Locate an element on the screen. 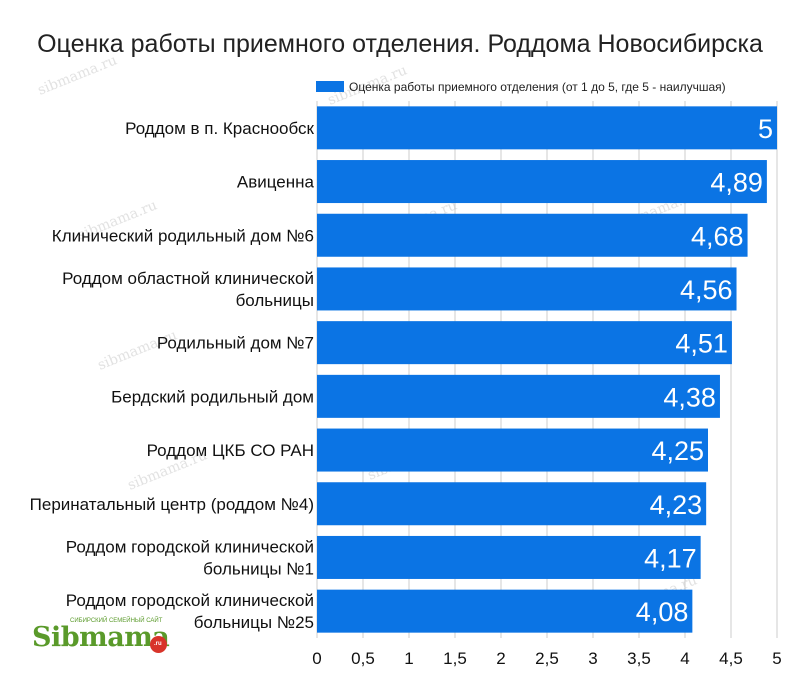  x-tick-label: 2,5 is located at coordinates (547, 658).